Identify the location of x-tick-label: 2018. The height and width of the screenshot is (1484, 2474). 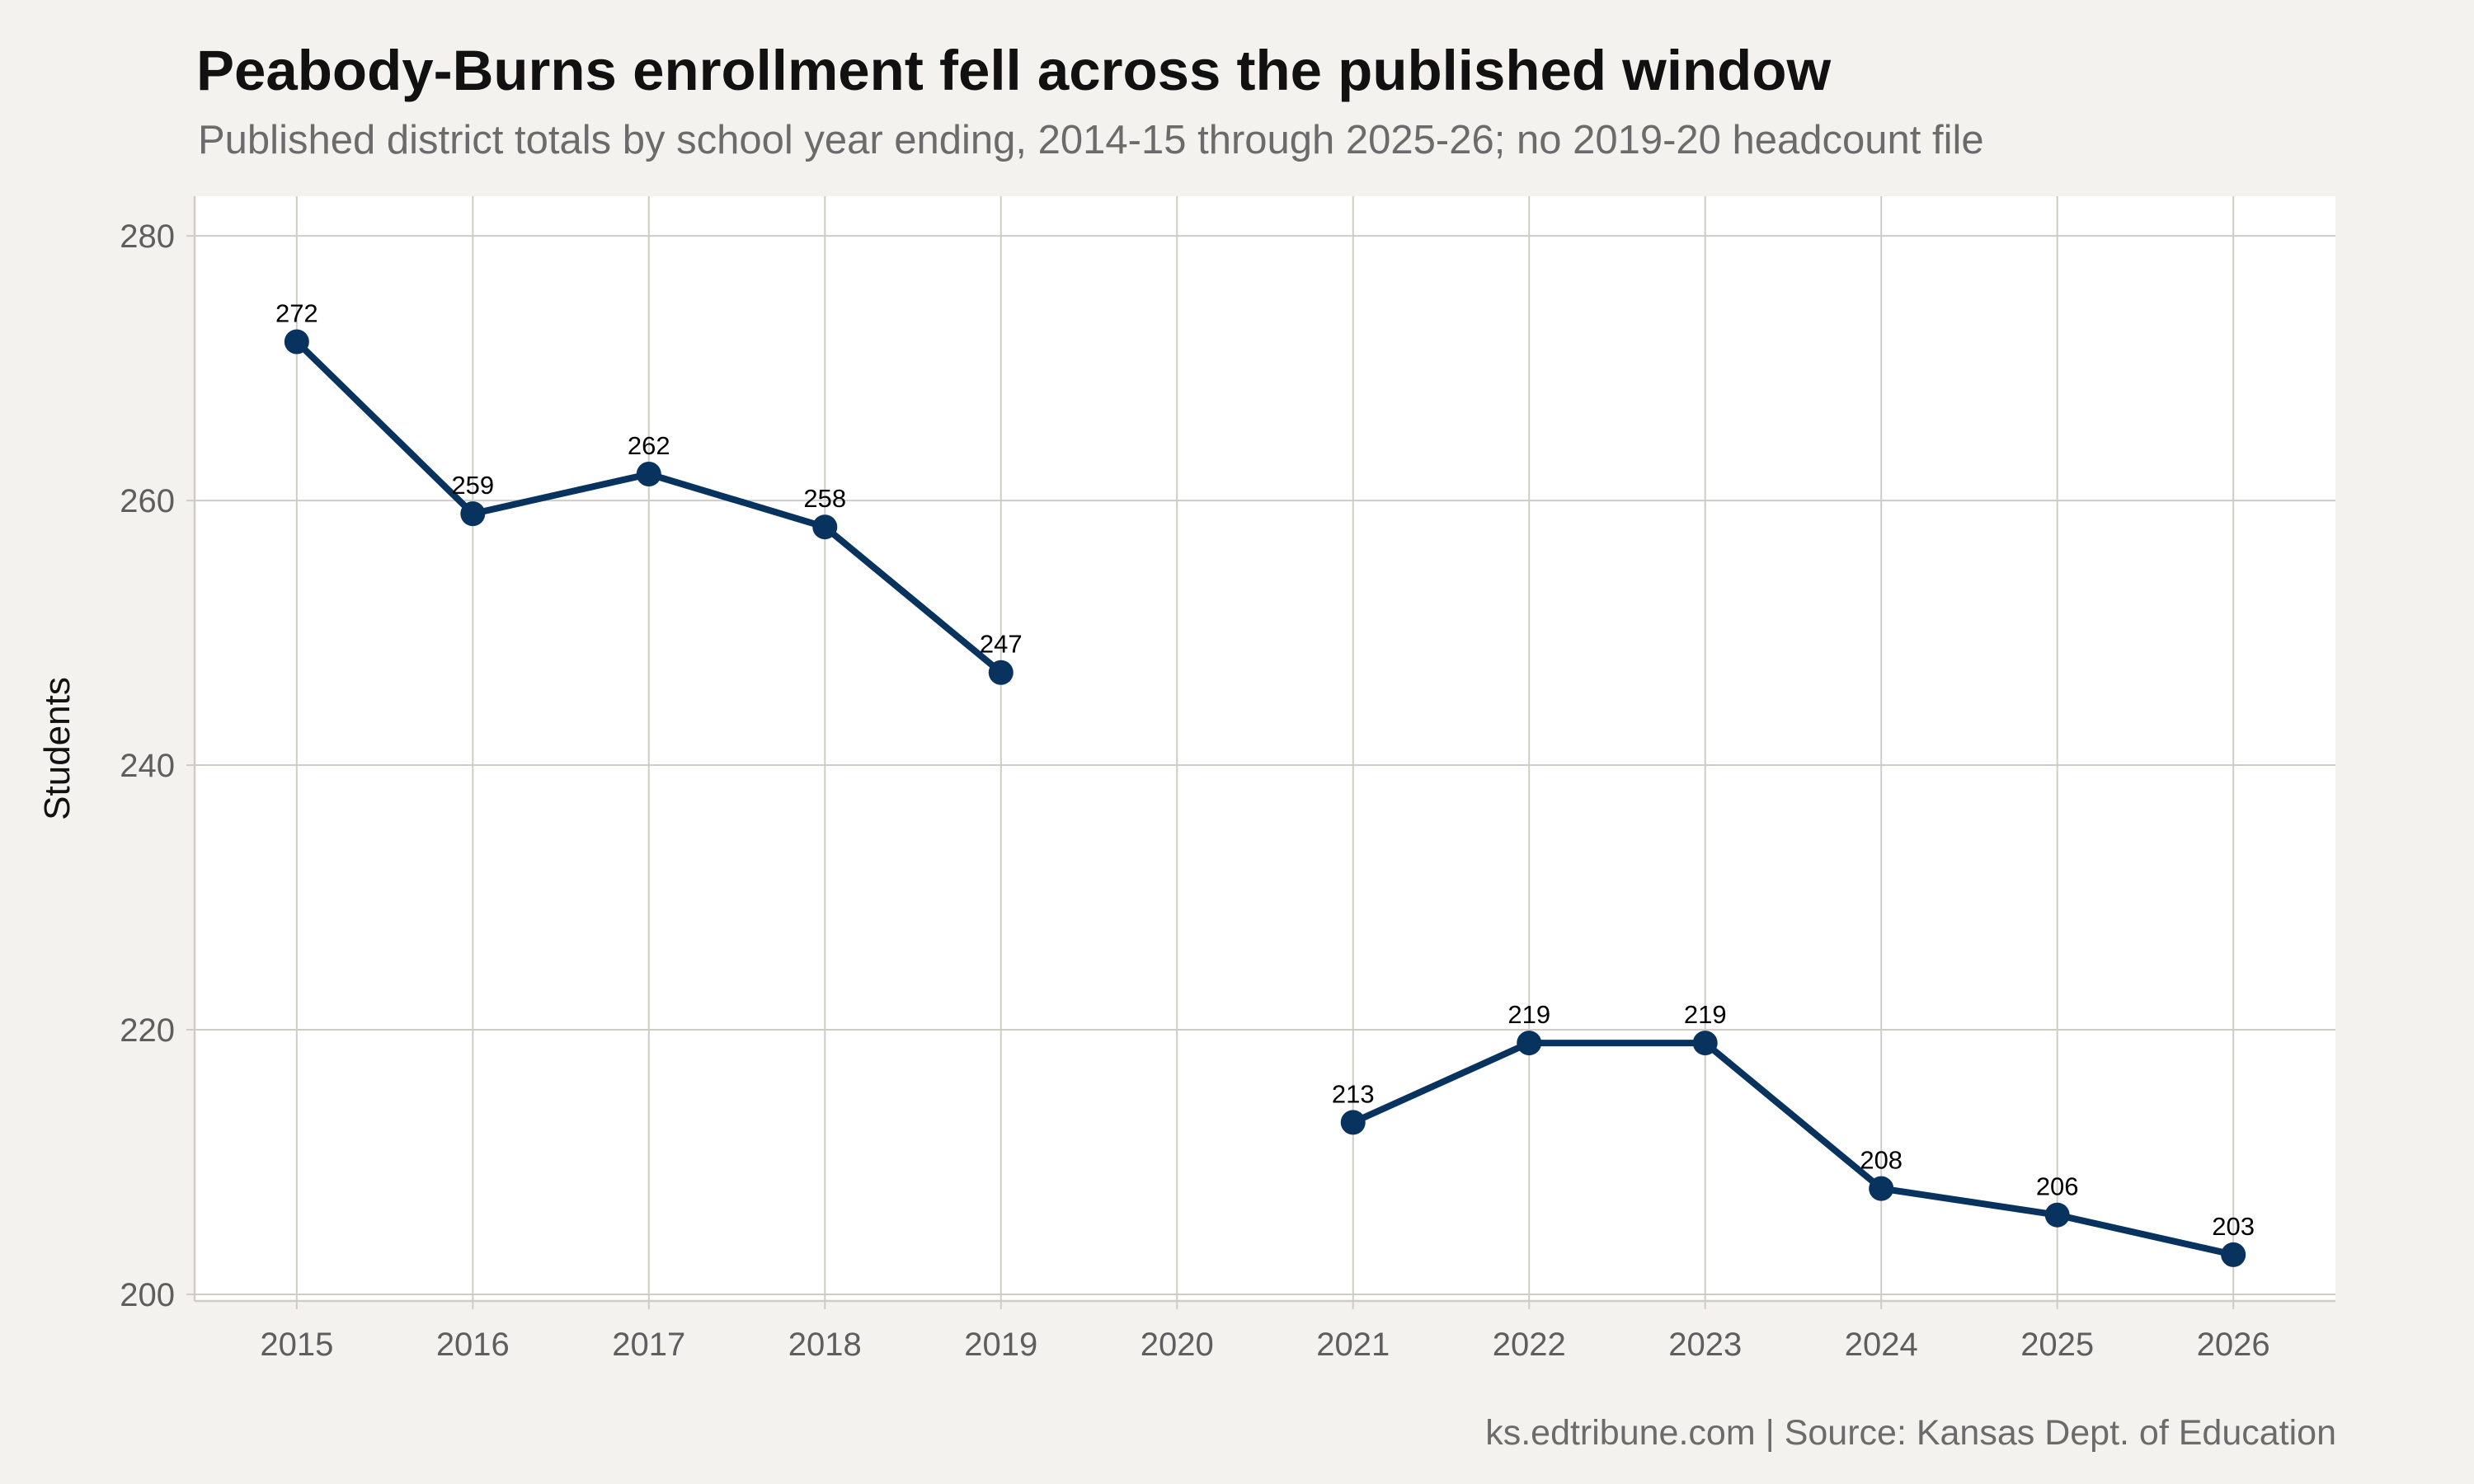
(825, 1345).